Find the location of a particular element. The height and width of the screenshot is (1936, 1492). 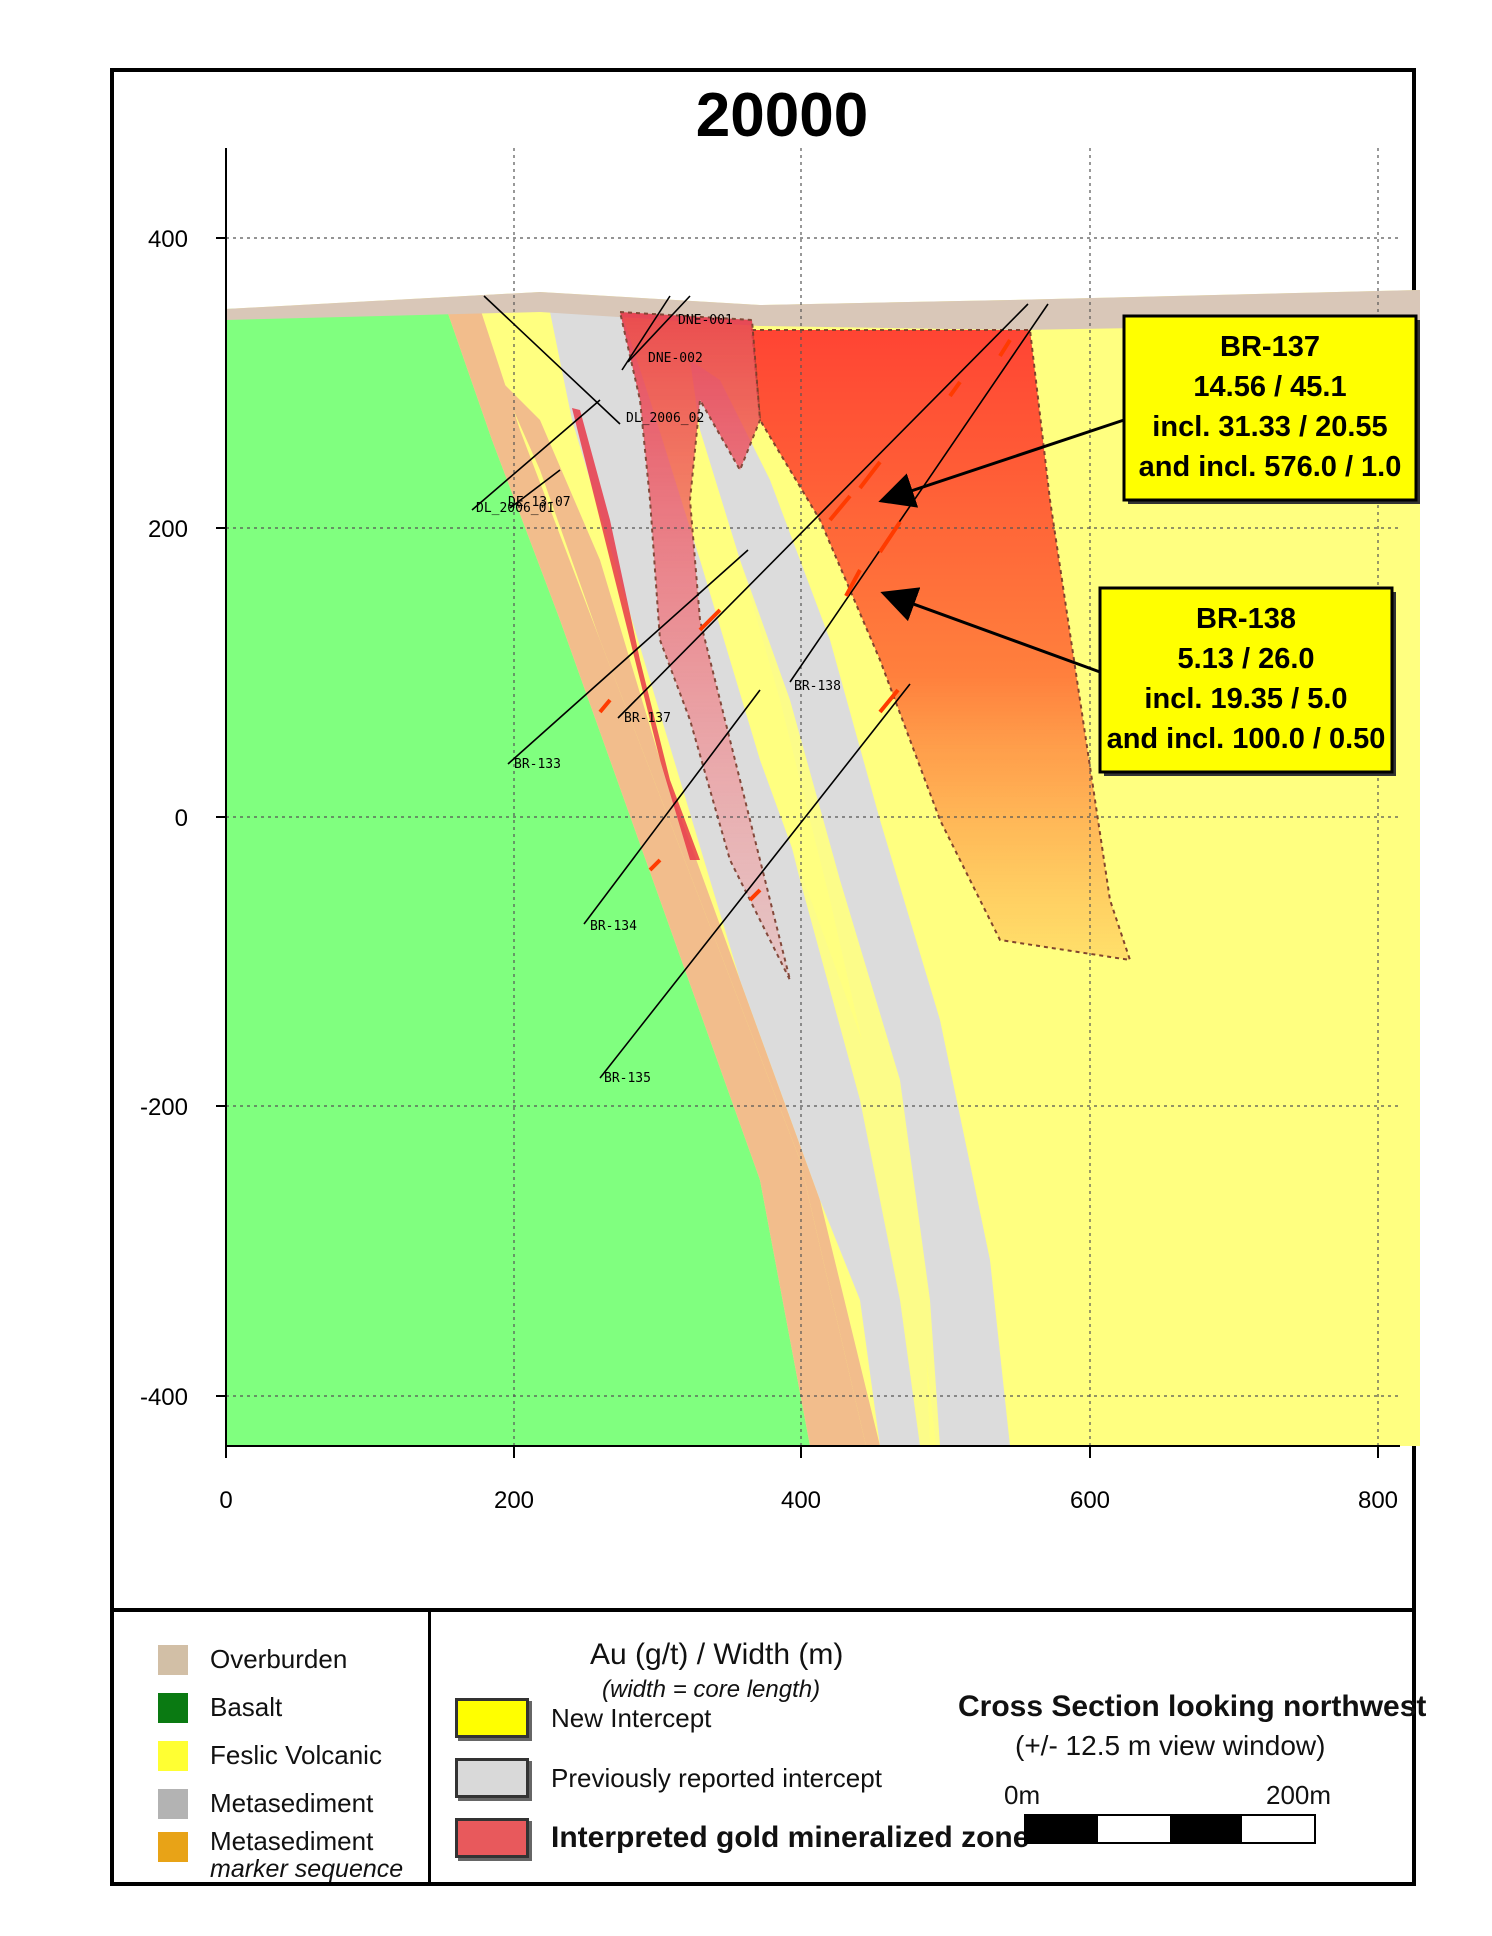

y-tick-labels: 400 200 0 -200 -400 is located at coordinates (164, 818).